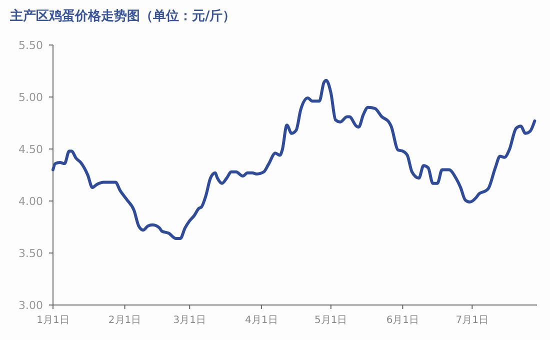 This screenshot has height=340, width=550. I want to click on y-tick-label: 4.50, so click(30, 149).